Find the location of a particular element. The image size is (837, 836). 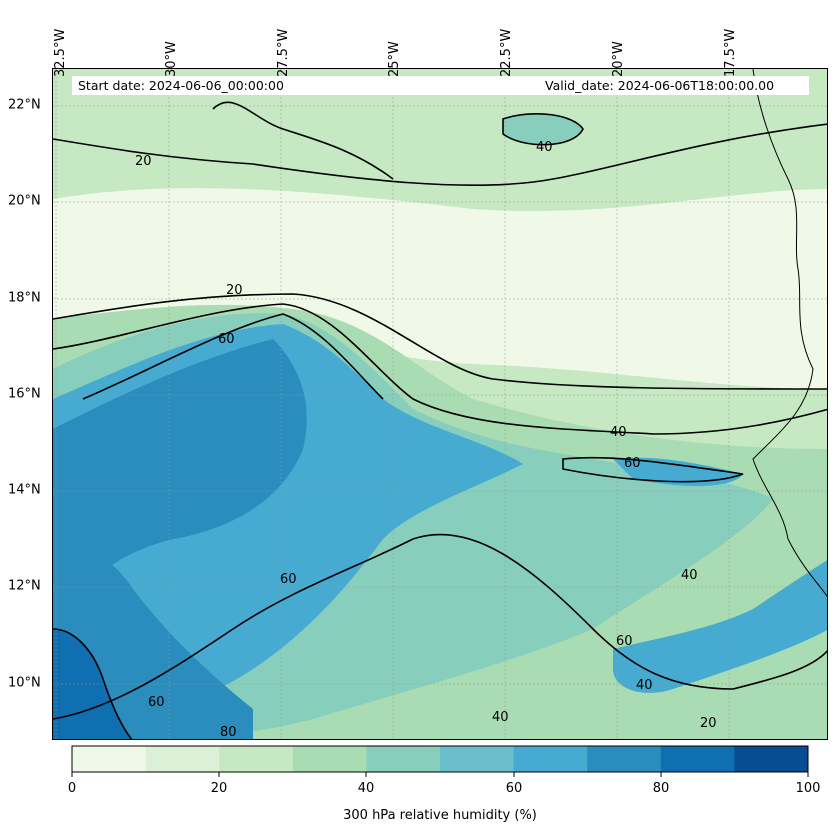

colorbar is located at coordinates (440, 759).